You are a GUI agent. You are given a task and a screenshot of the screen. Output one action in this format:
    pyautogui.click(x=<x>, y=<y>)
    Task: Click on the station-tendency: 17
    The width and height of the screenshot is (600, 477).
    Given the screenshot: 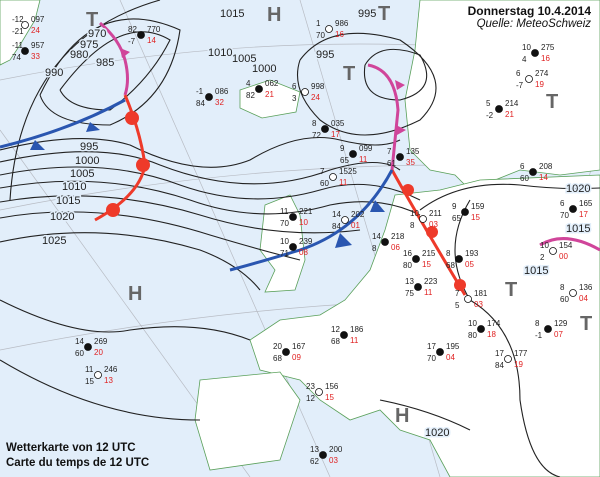 What is the action you would take?
    pyautogui.click(x=335, y=134)
    